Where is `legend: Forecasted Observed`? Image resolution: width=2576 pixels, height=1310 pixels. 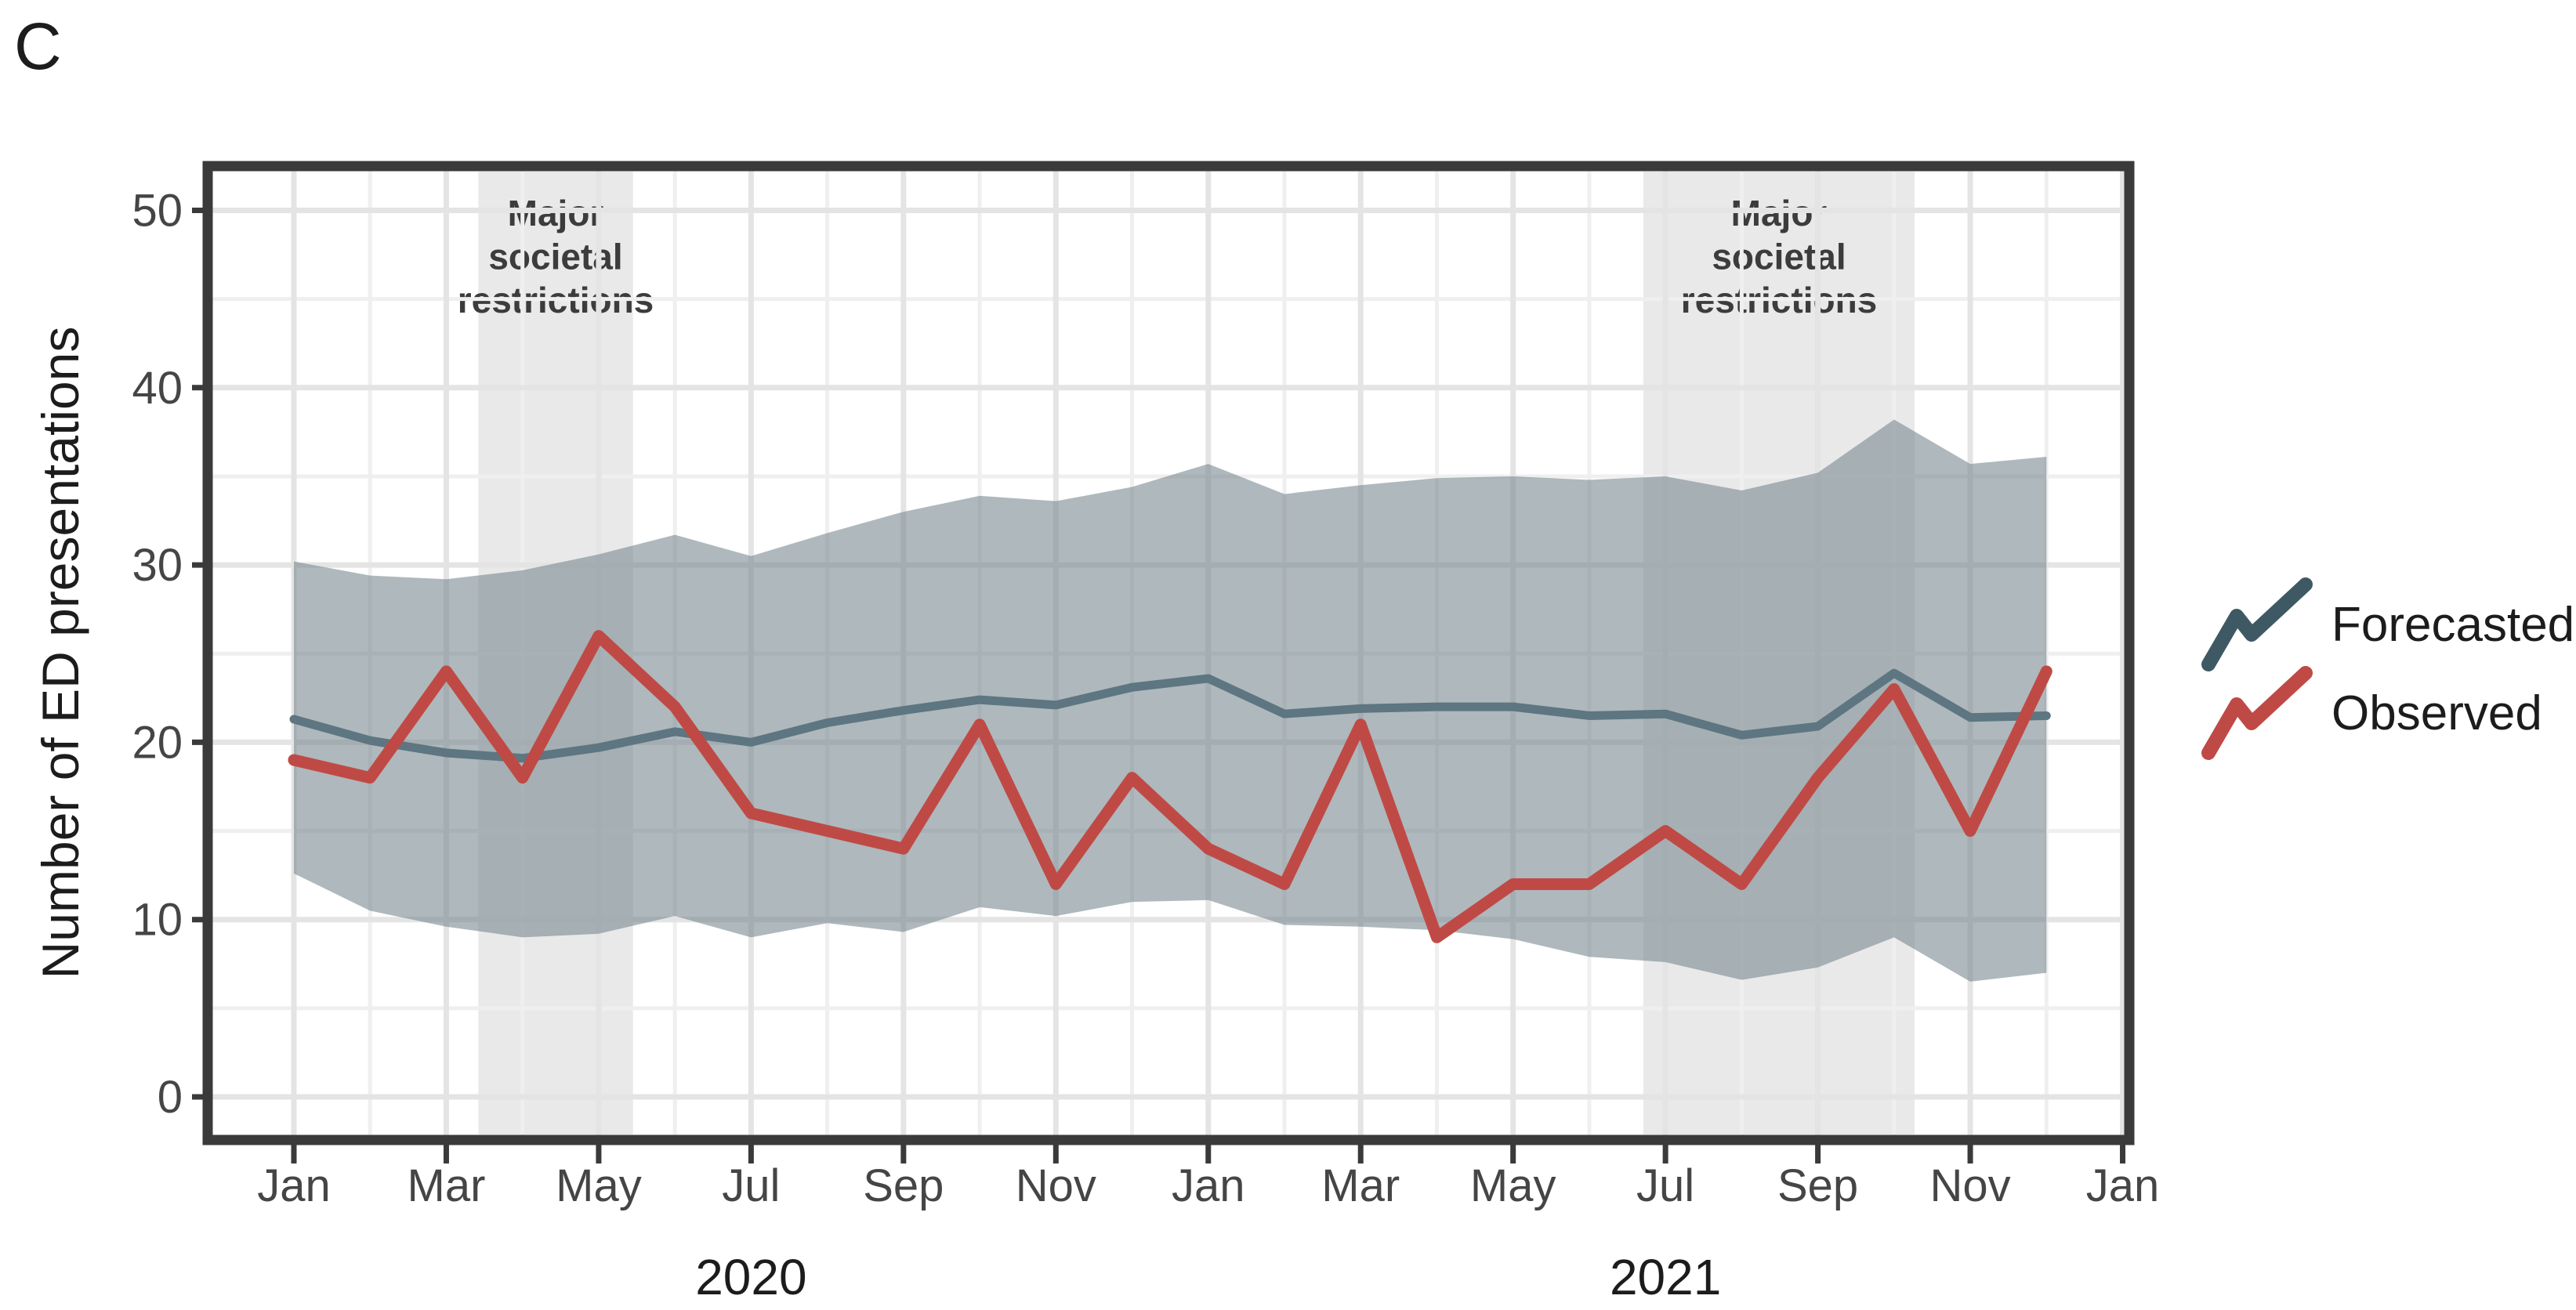 legend: Forecasted Observed is located at coordinates (2387, 668).